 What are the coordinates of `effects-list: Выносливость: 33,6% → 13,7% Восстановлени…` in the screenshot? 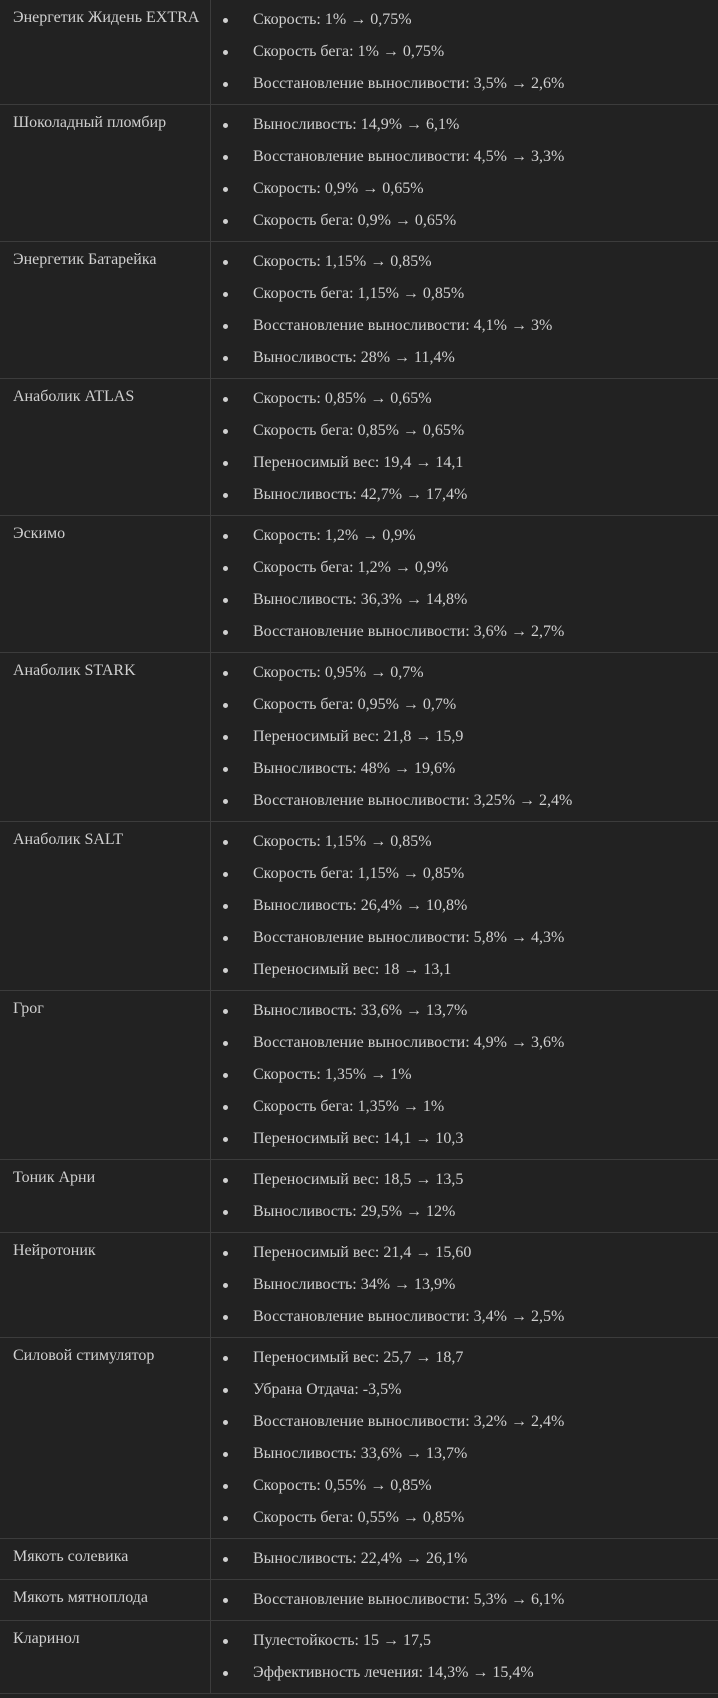 It's located at (464, 1075).